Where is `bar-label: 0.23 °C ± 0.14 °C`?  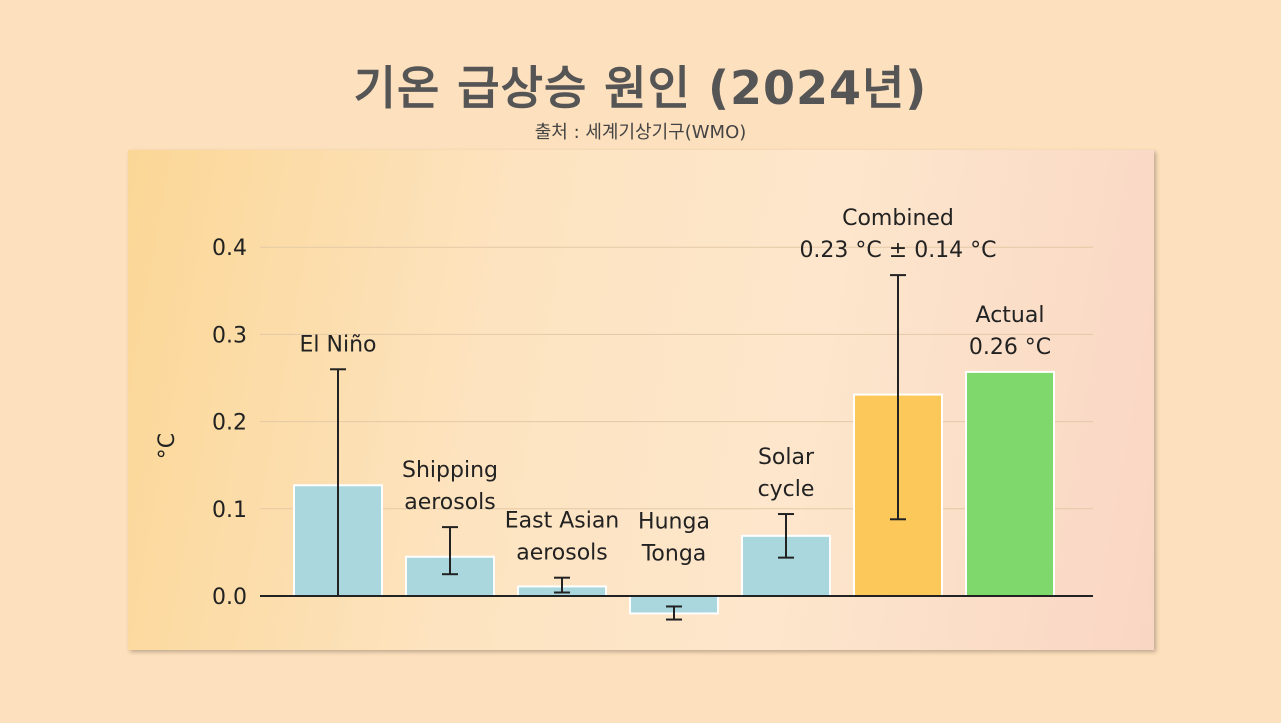 bar-label: 0.23 °C ± 0.14 °C is located at coordinates (897, 250).